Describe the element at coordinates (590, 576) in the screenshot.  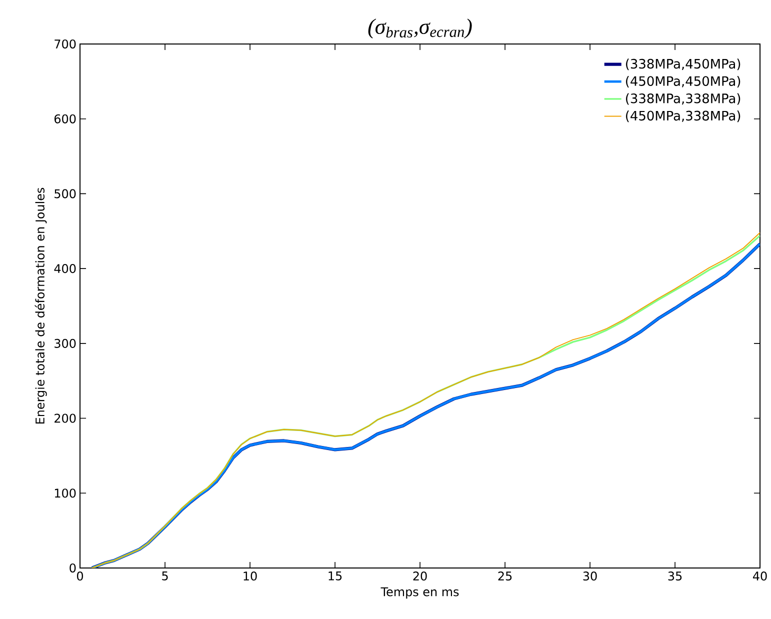
I see `x-tick-label: 30` at that location.